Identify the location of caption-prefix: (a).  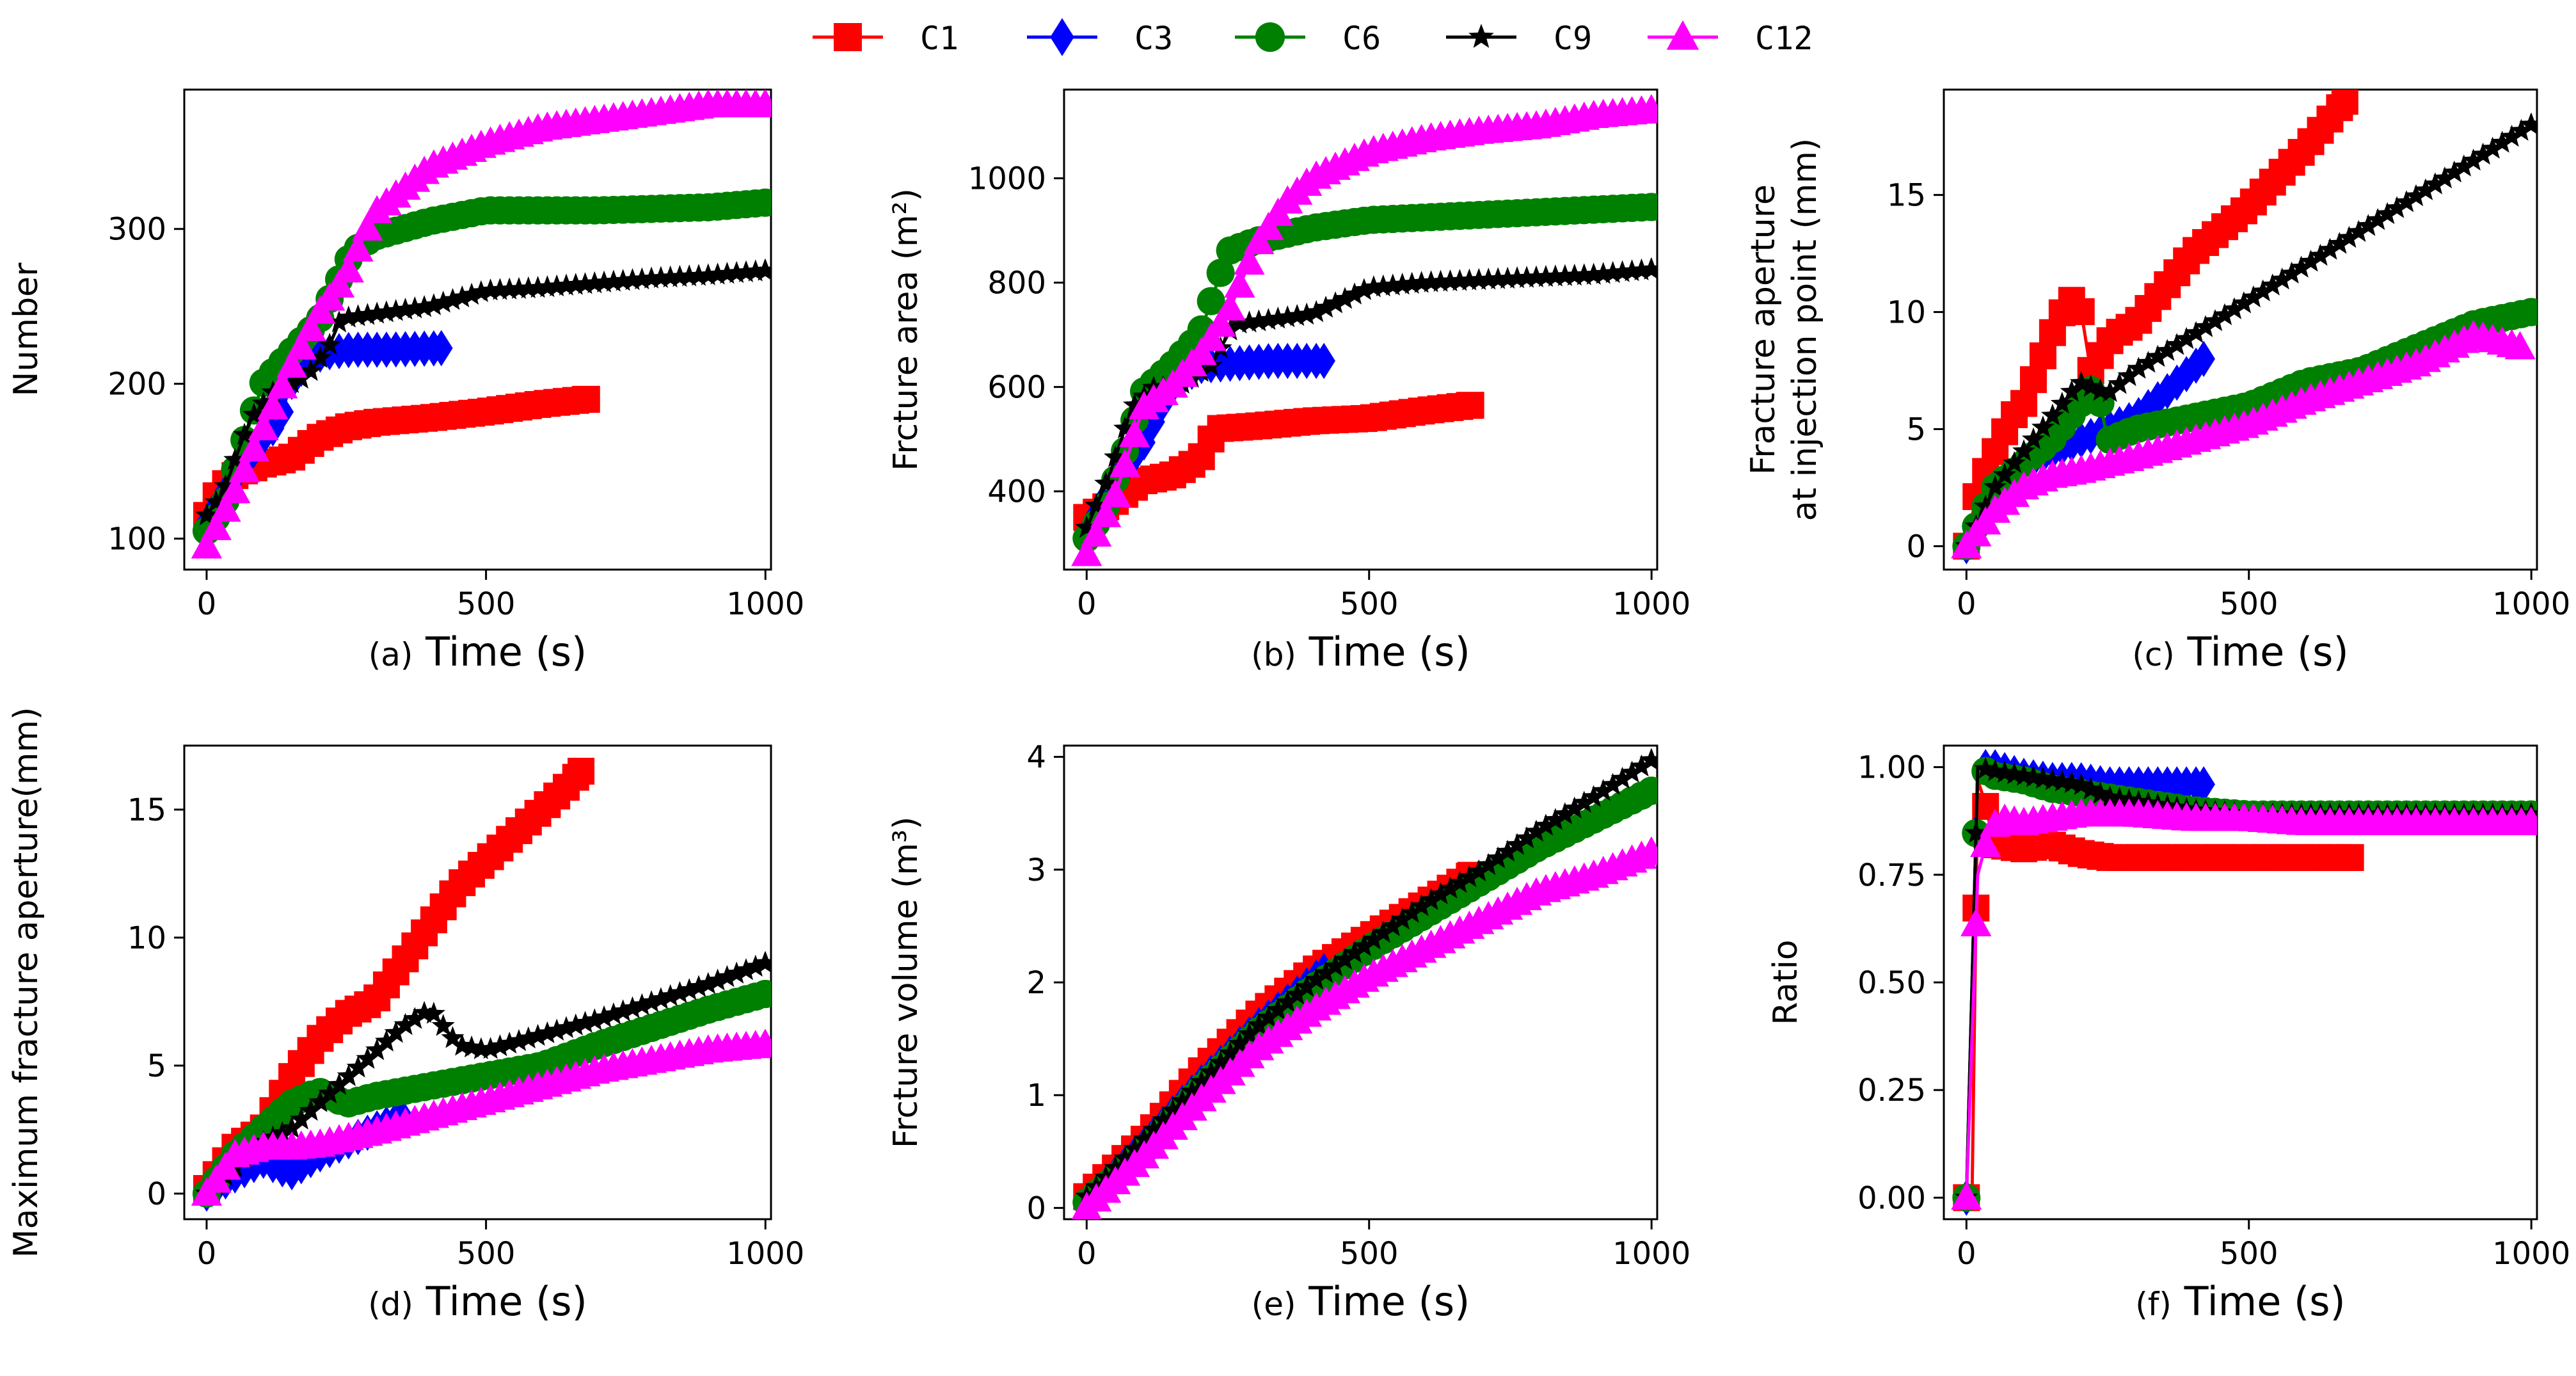
(391, 654).